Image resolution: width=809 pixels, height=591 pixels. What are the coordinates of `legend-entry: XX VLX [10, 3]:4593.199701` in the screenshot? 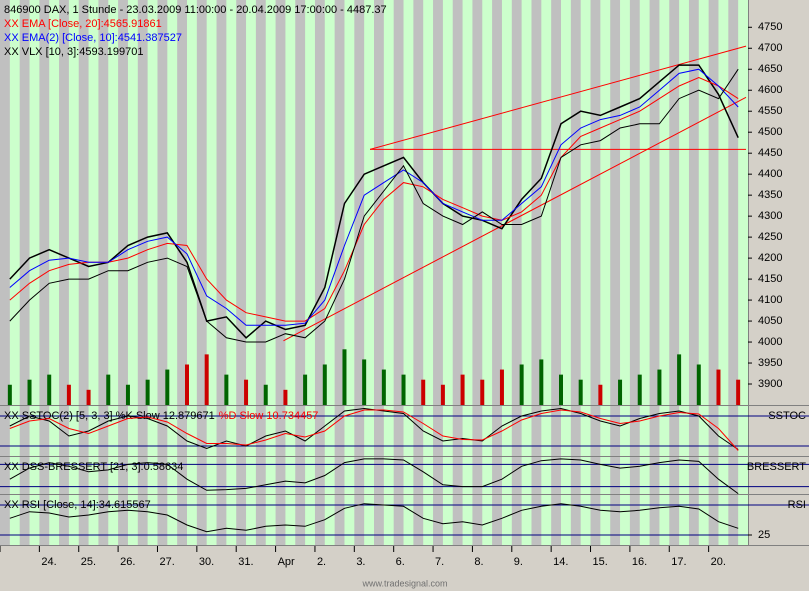 It's located at (73, 52).